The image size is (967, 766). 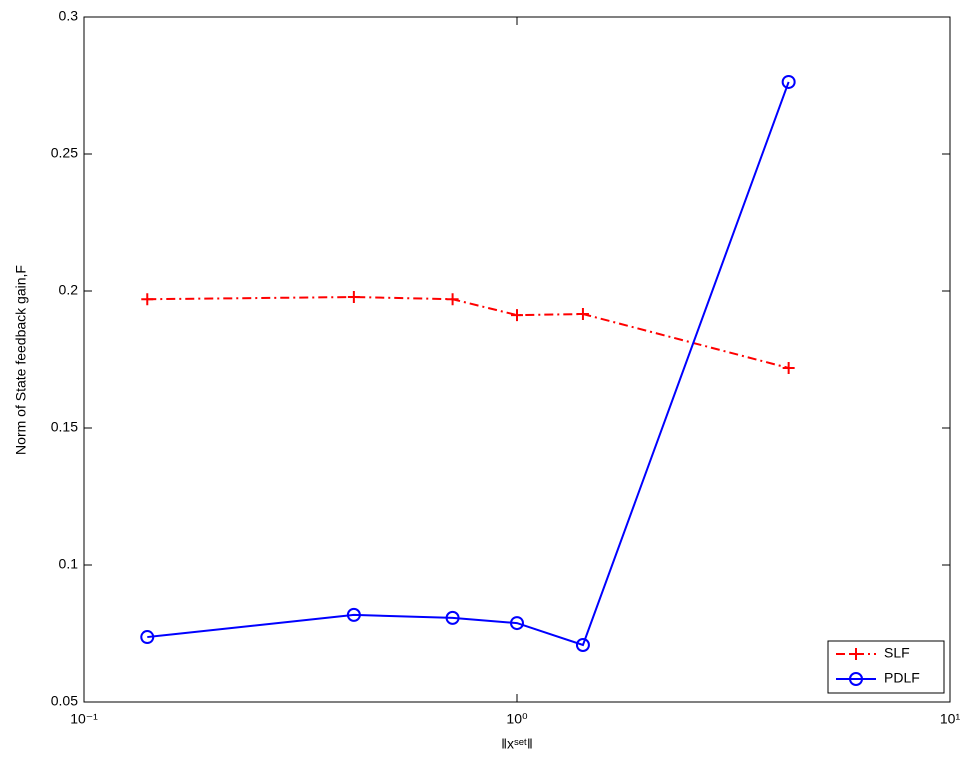 I want to click on y-axis-label: Norm of State feedback gain,F, so click(x=21, y=360).